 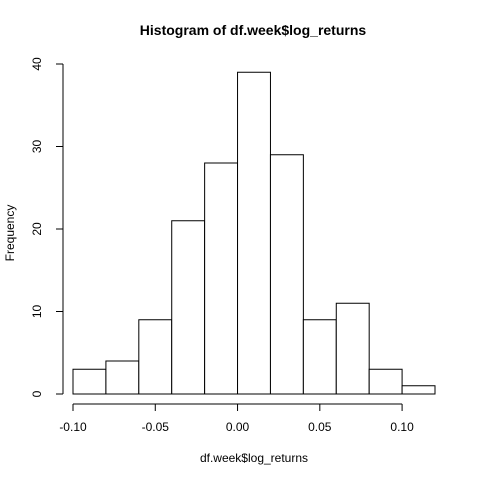 I want to click on y-axis-label: Frequency, so click(x=10, y=233).